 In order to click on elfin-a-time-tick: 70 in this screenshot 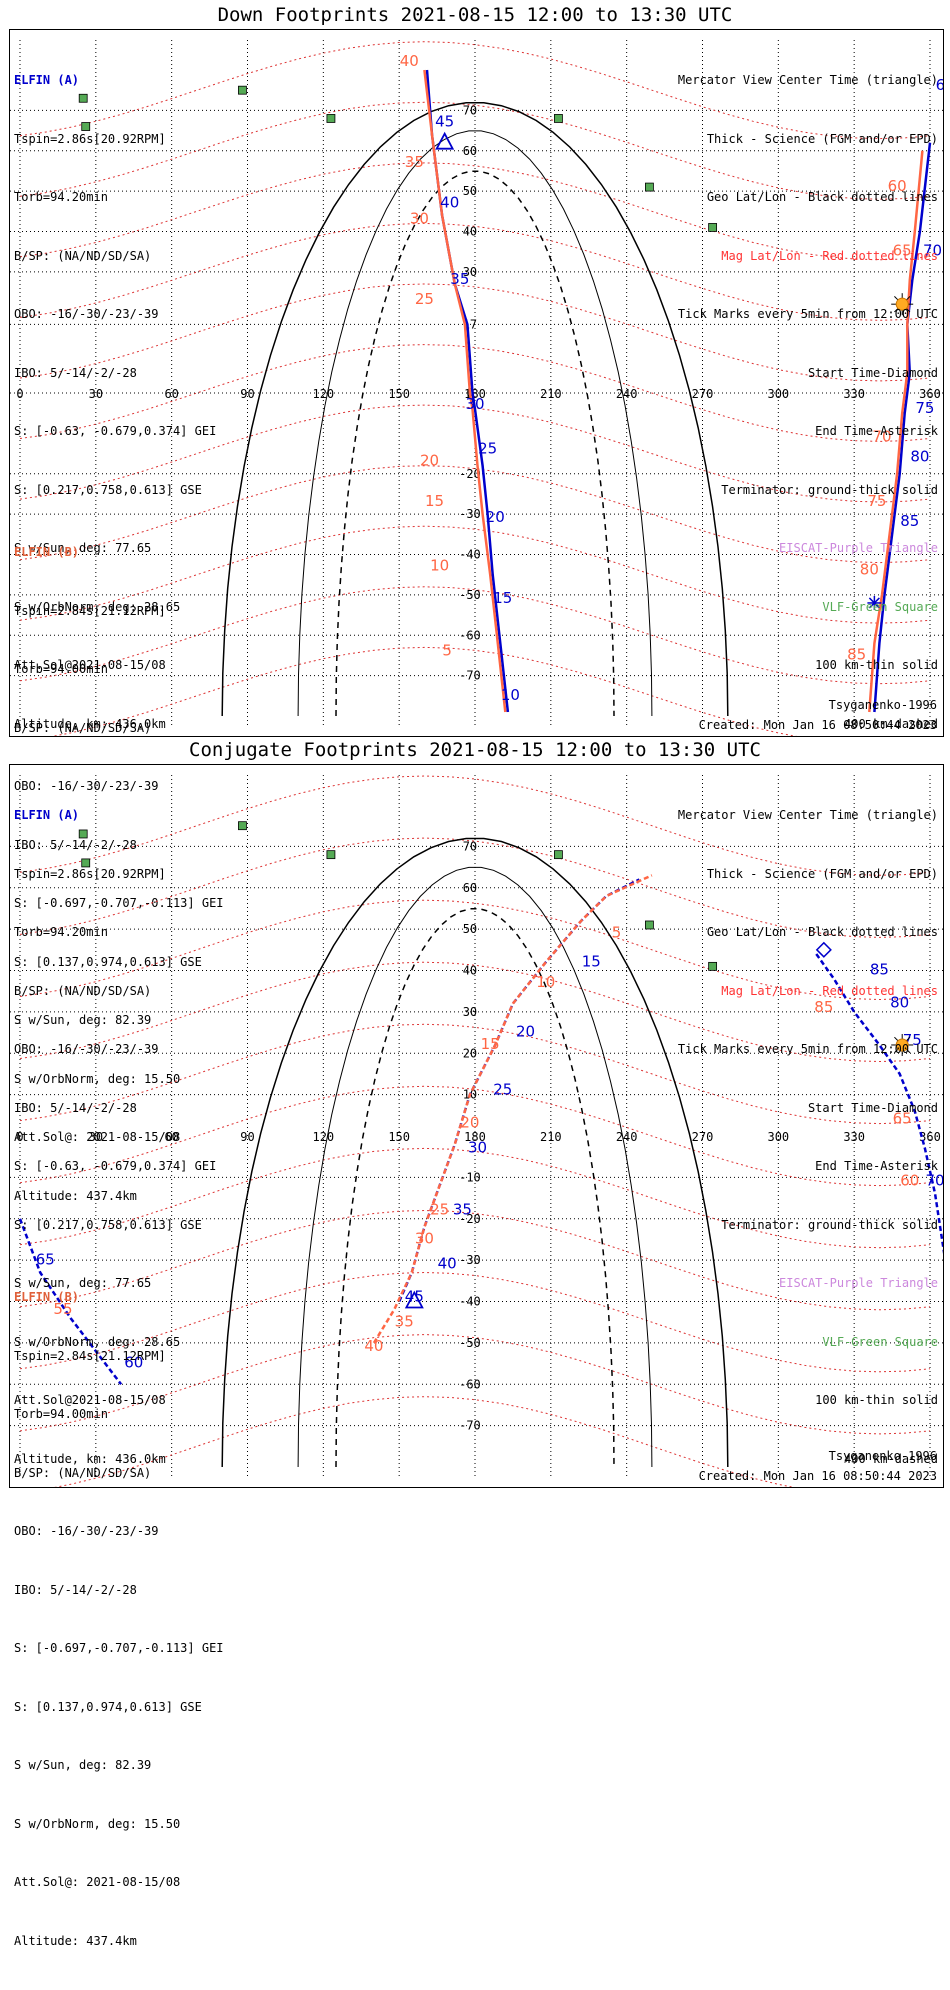, I will do `click(932, 251)`.